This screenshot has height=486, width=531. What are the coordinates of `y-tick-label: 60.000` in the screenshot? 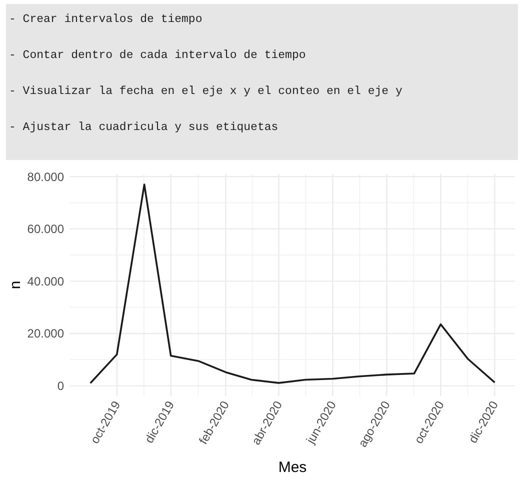 It's located at (45, 229).